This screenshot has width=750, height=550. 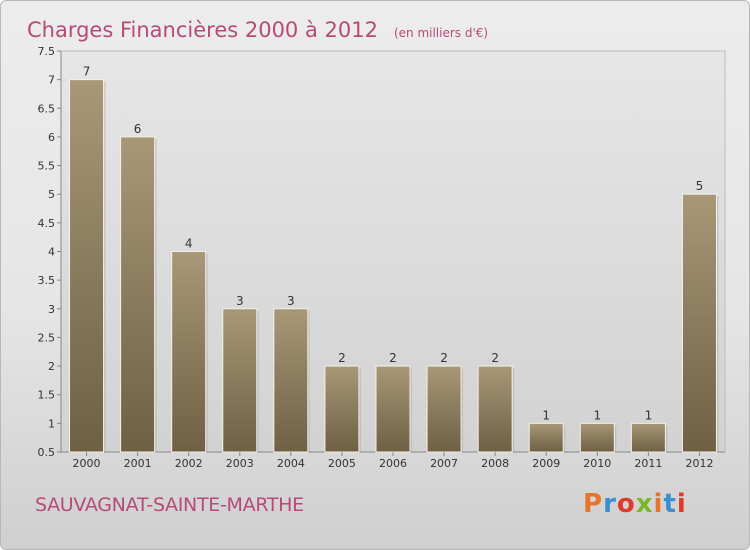 I want to click on x-tick-label-2001: 2001, so click(x=138, y=463).